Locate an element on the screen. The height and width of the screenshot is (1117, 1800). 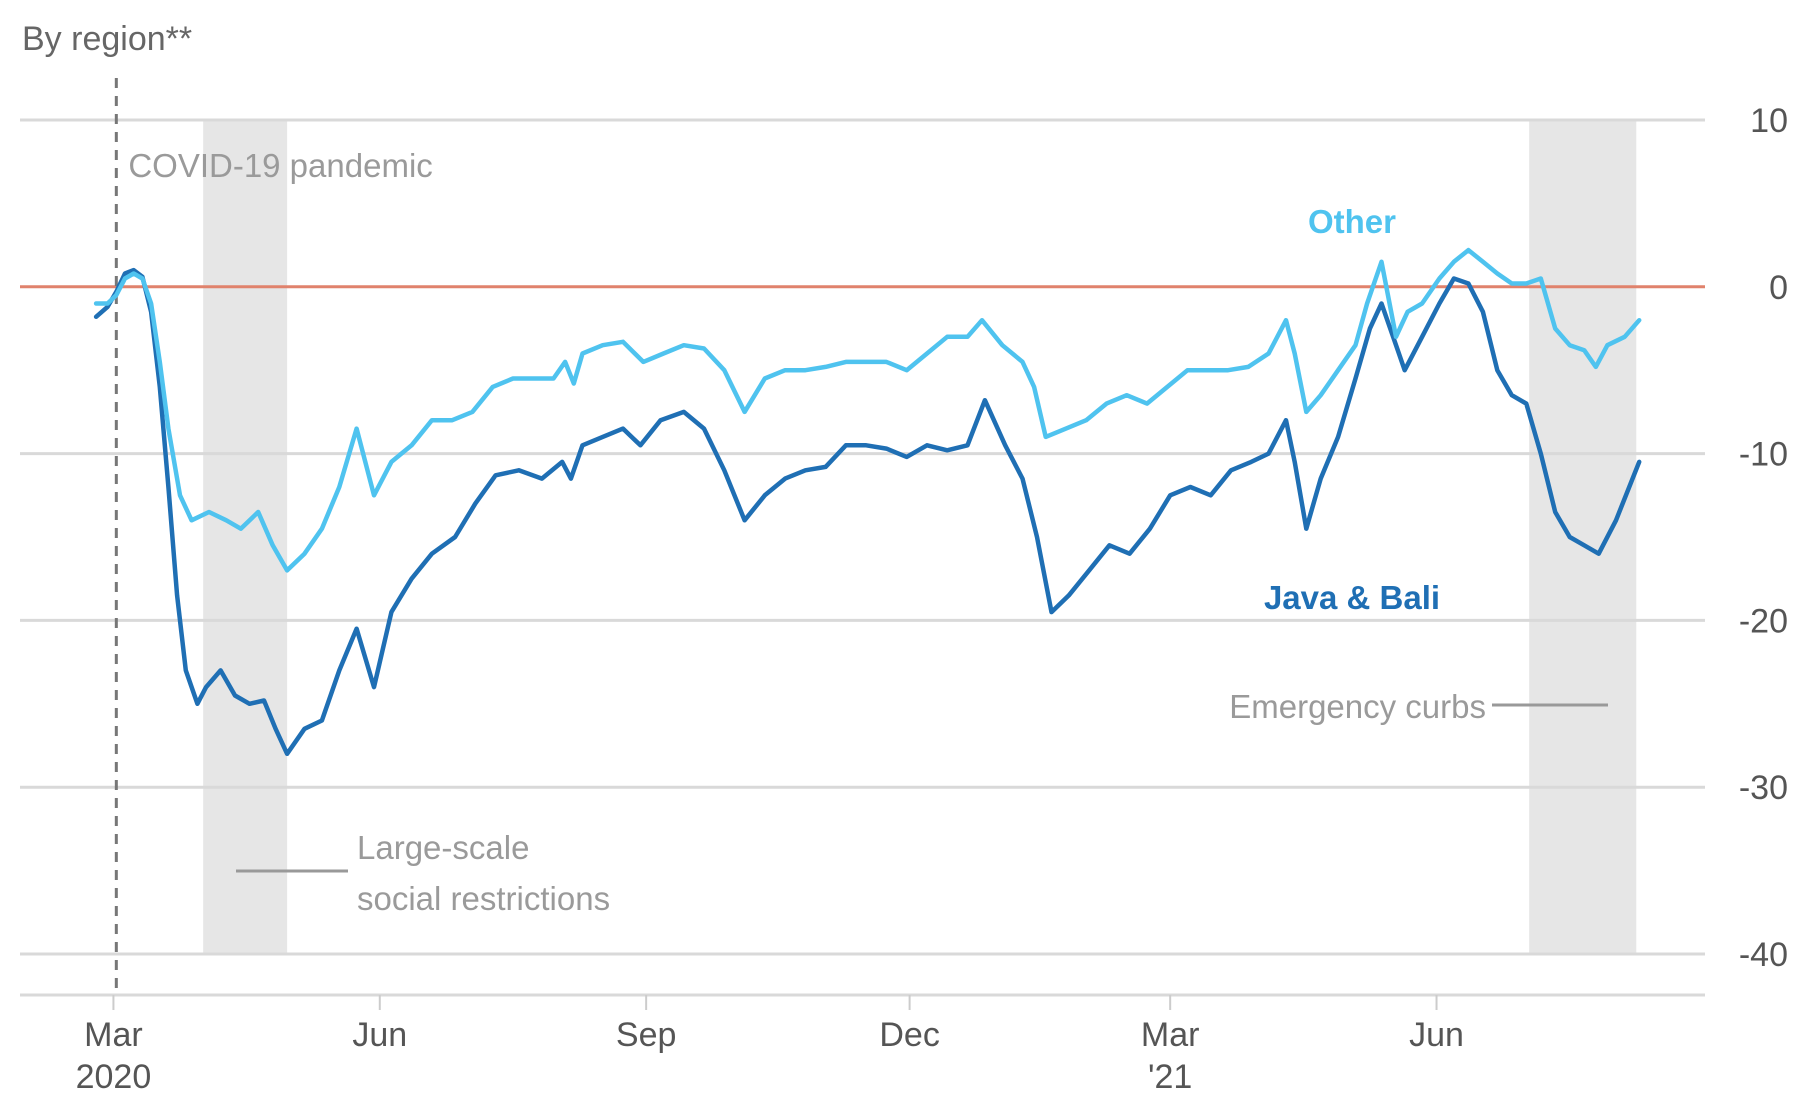
y-tick-label: -10 is located at coordinates (1763, 455).